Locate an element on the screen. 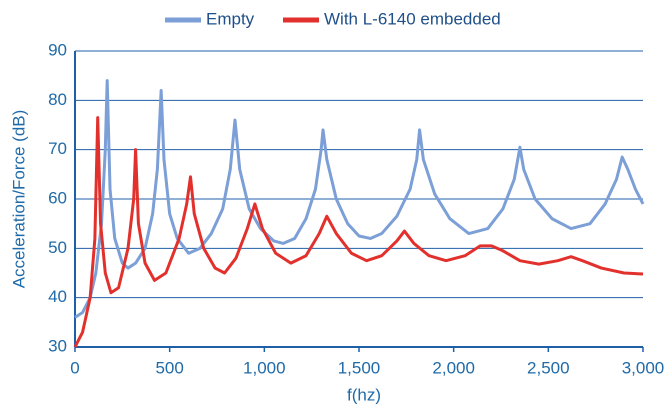 The image size is (672, 412). x-tick-label: 2,500 is located at coordinates (548, 367).